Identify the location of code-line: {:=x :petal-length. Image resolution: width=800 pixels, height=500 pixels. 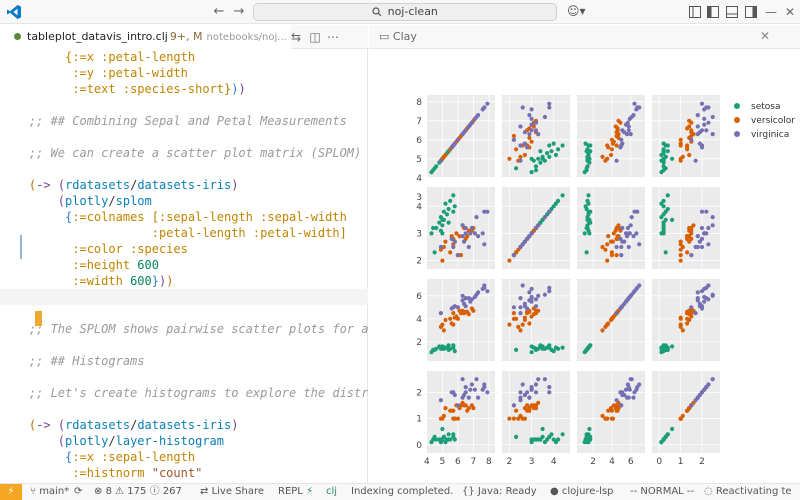
(130, 57).